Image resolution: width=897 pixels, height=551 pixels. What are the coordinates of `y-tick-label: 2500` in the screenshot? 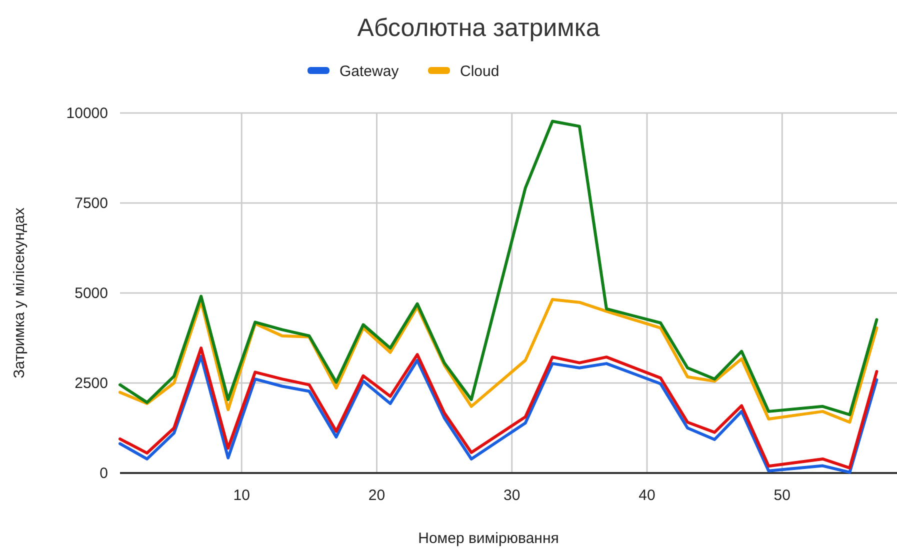 It's located at (91, 383).